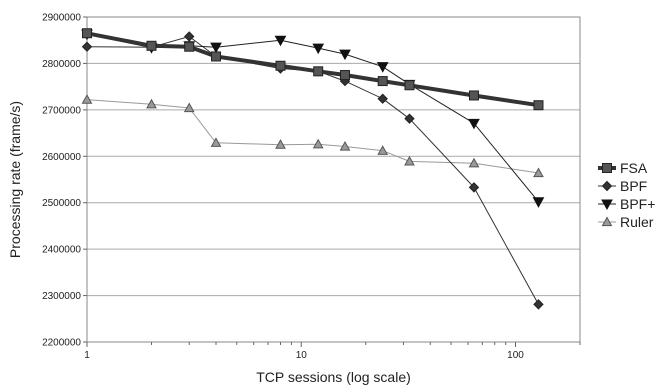  What do you see at coordinates (633, 186) in the screenshot?
I see `legend-label-bpf: BPF` at bounding box center [633, 186].